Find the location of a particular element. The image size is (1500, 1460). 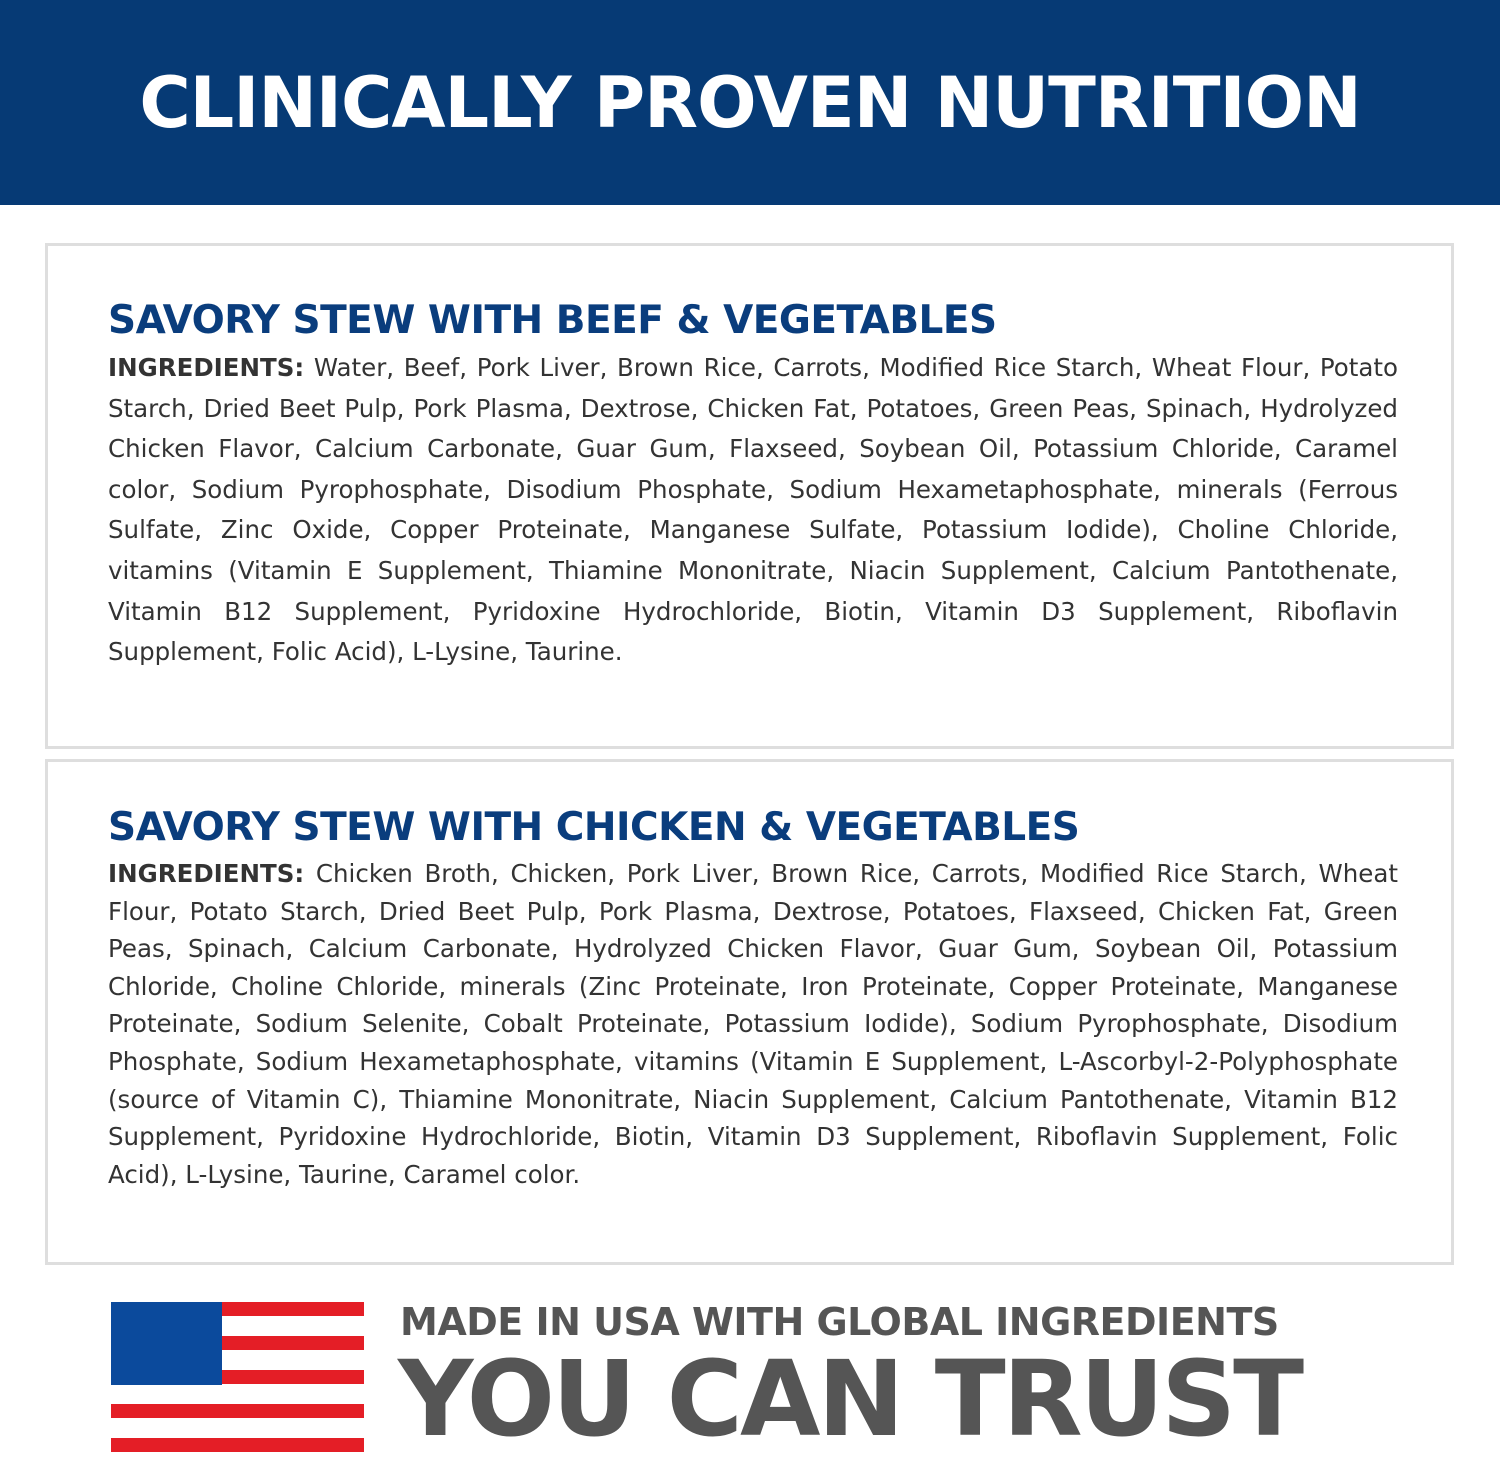

product-name: SAVORY STEW WITH CHICKEN & VEGETABLES is located at coordinates (594, 827).